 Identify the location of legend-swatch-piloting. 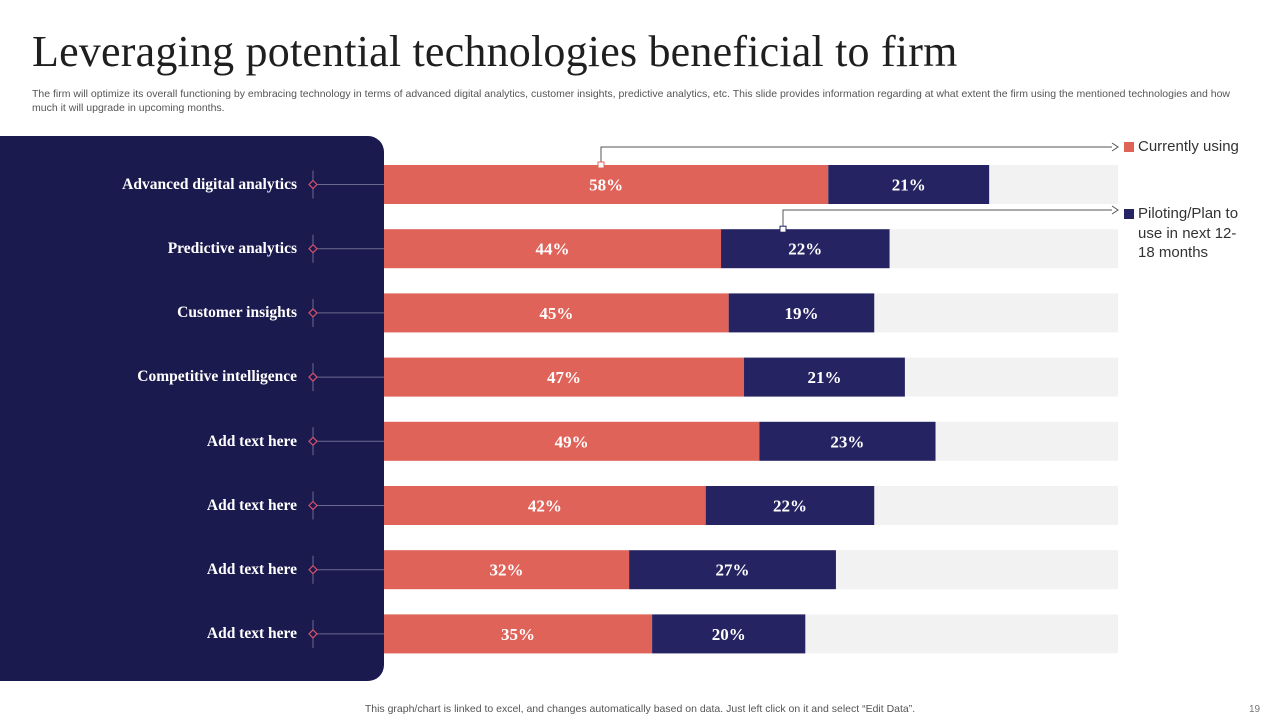
(1129, 214).